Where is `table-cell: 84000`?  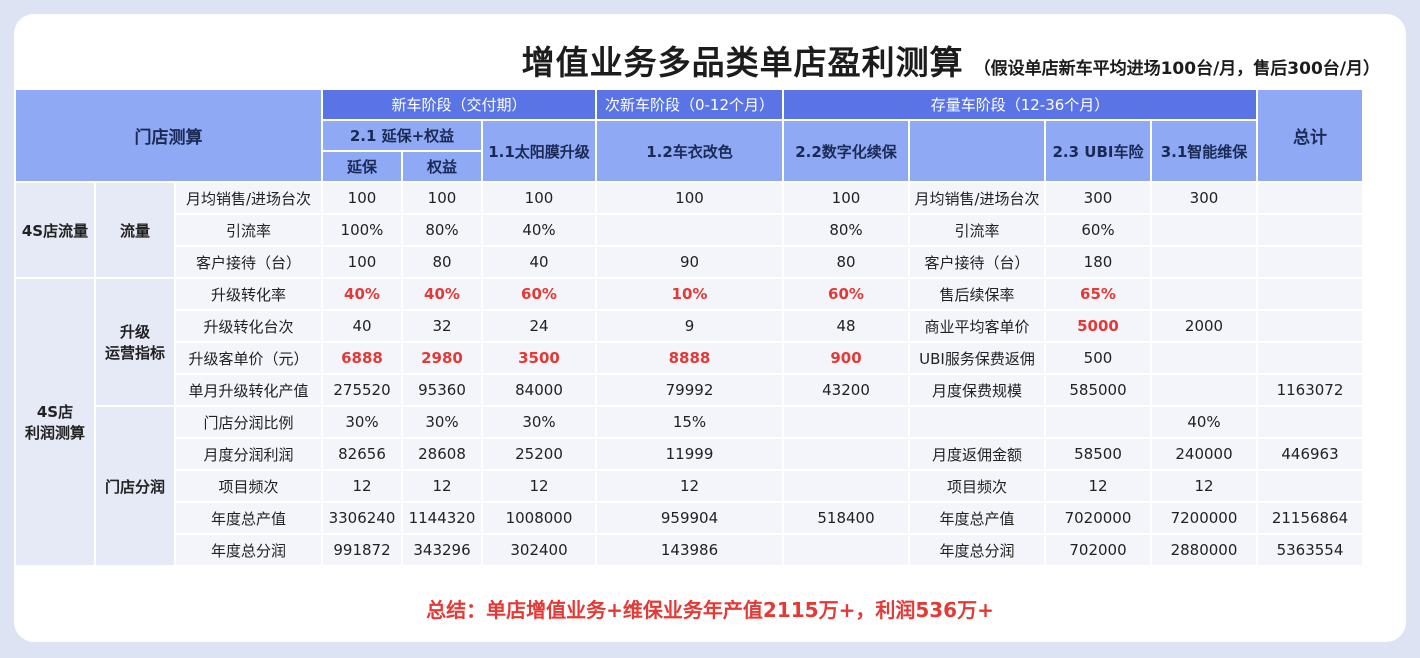 table-cell: 84000 is located at coordinates (539, 390).